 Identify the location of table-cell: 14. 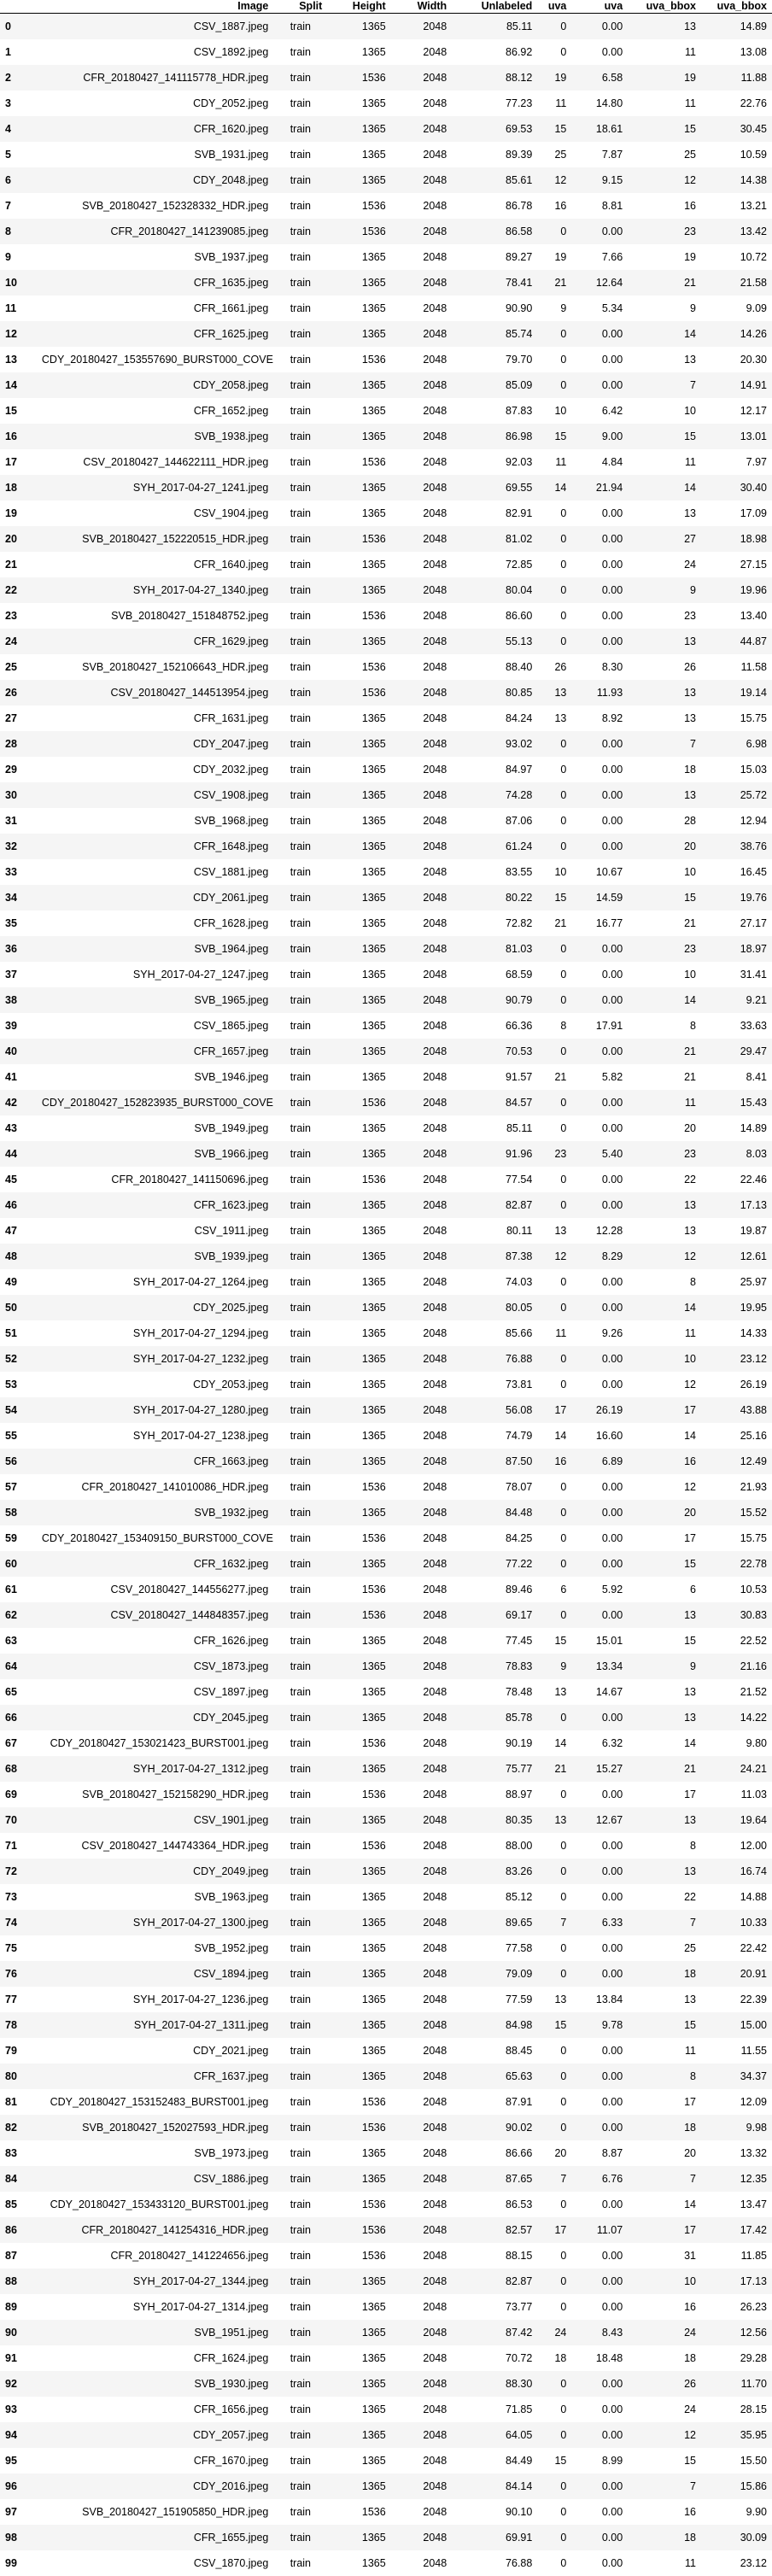
(554, 1436).